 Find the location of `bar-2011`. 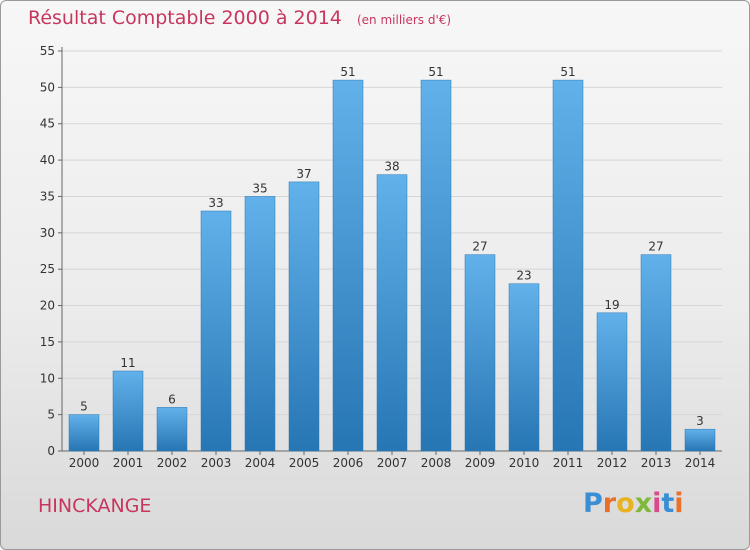

bar-2011 is located at coordinates (568, 265).